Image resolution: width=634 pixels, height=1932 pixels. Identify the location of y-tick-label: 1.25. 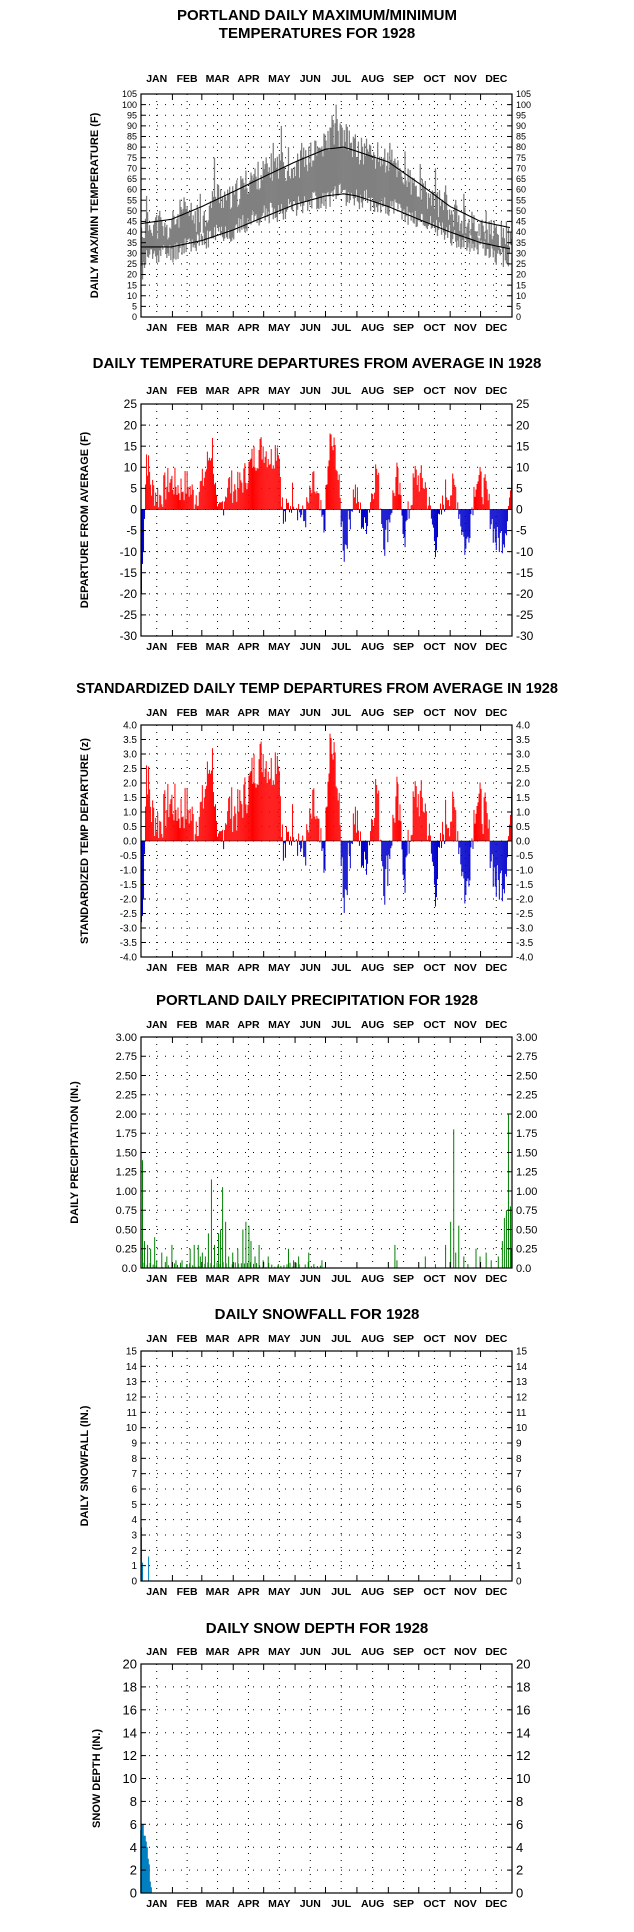
(526, 1173).